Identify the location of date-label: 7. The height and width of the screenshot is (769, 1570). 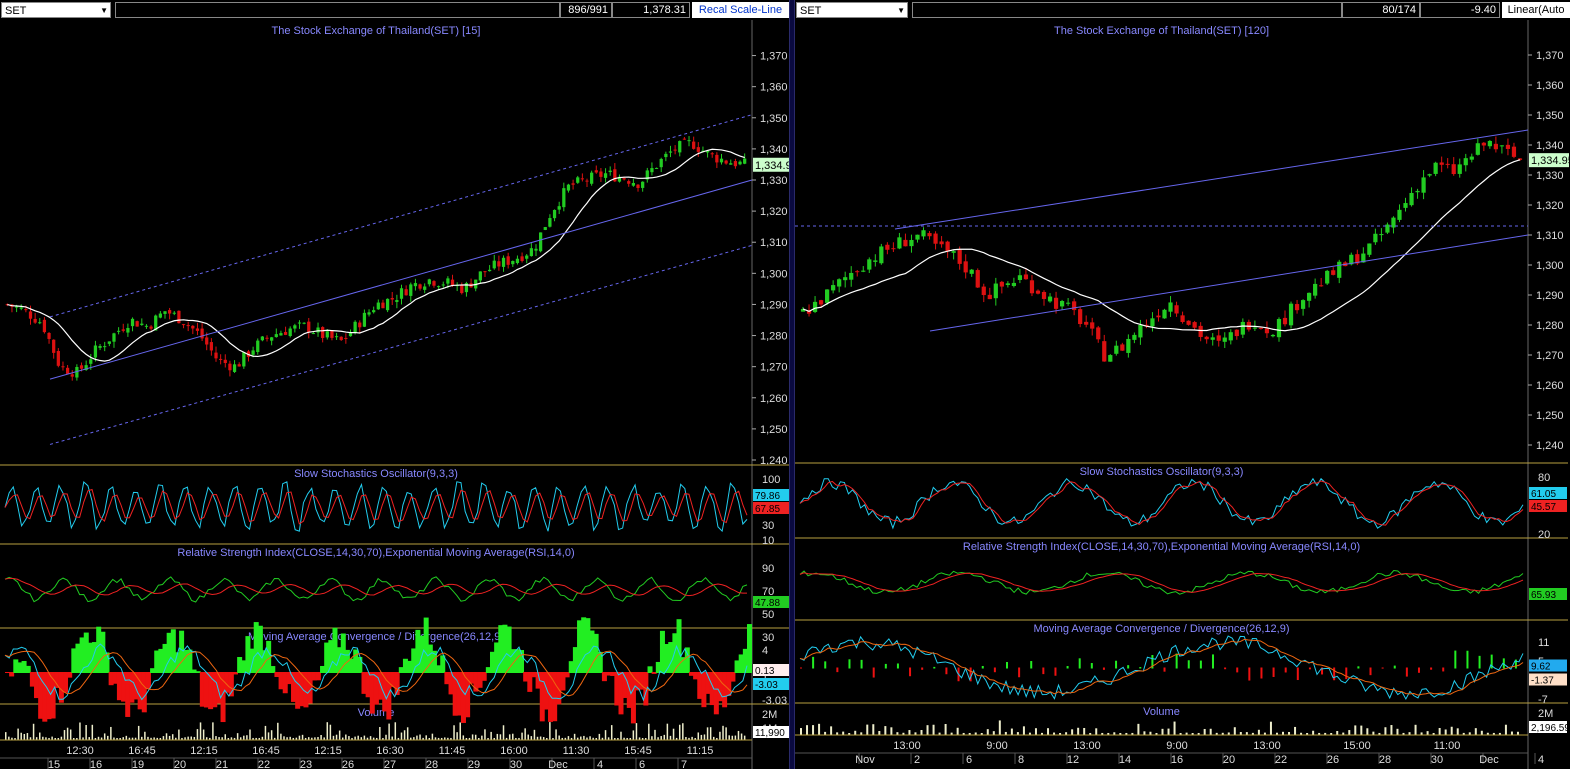
(684, 764).